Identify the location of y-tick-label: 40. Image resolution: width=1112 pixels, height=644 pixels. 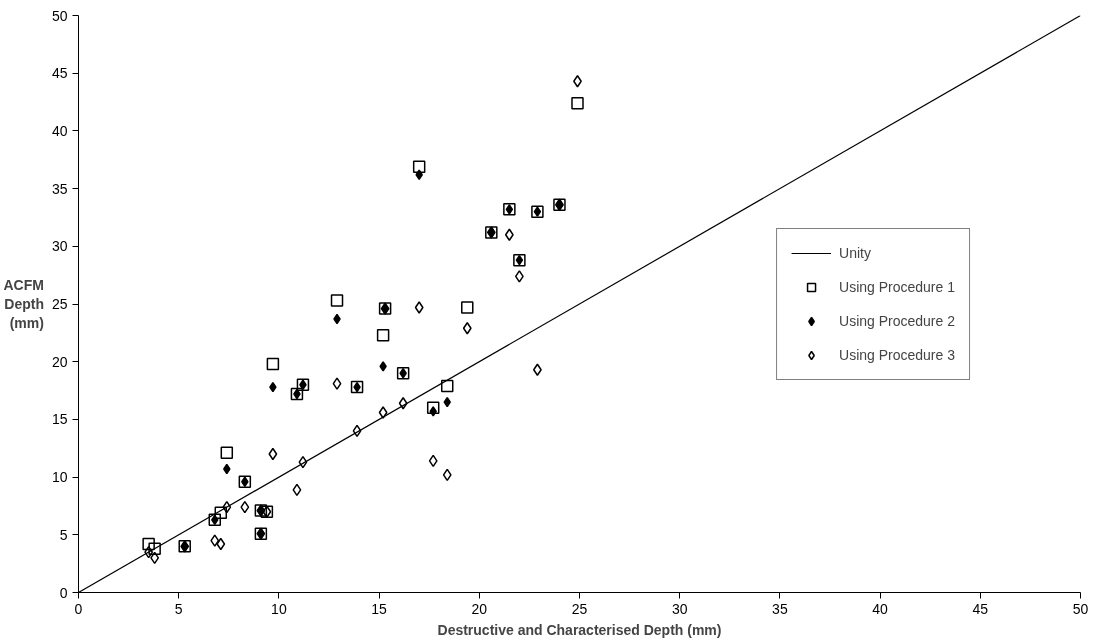
(59, 130).